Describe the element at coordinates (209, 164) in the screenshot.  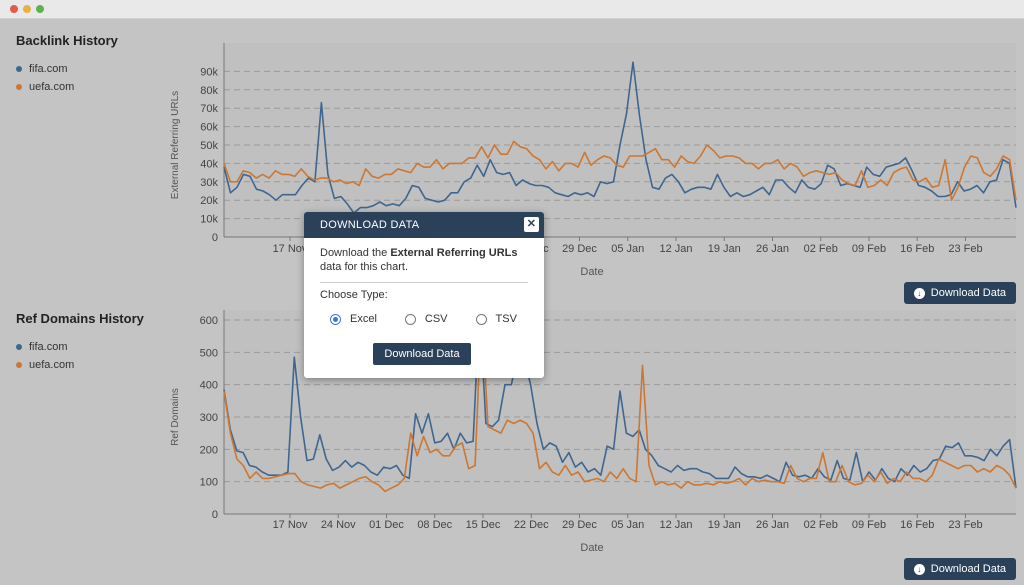
I see `y-tick-label: 40k` at that location.